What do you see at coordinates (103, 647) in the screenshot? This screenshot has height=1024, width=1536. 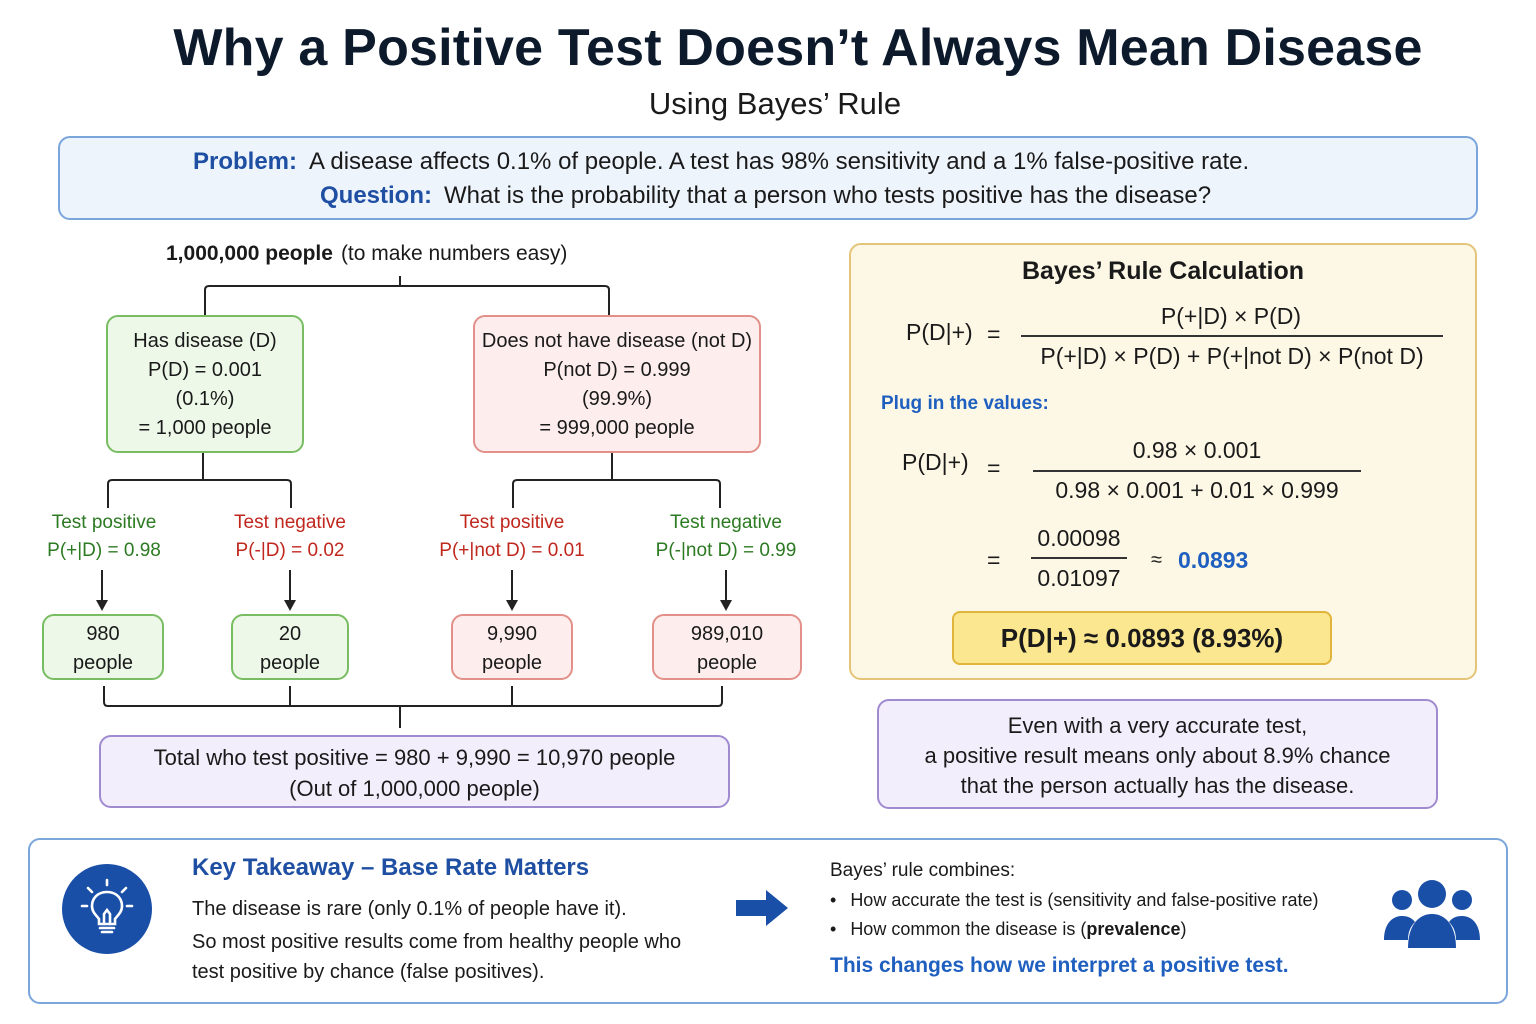 I see `leaf-true-positive: 980 people` at bounding box center [103, 647].